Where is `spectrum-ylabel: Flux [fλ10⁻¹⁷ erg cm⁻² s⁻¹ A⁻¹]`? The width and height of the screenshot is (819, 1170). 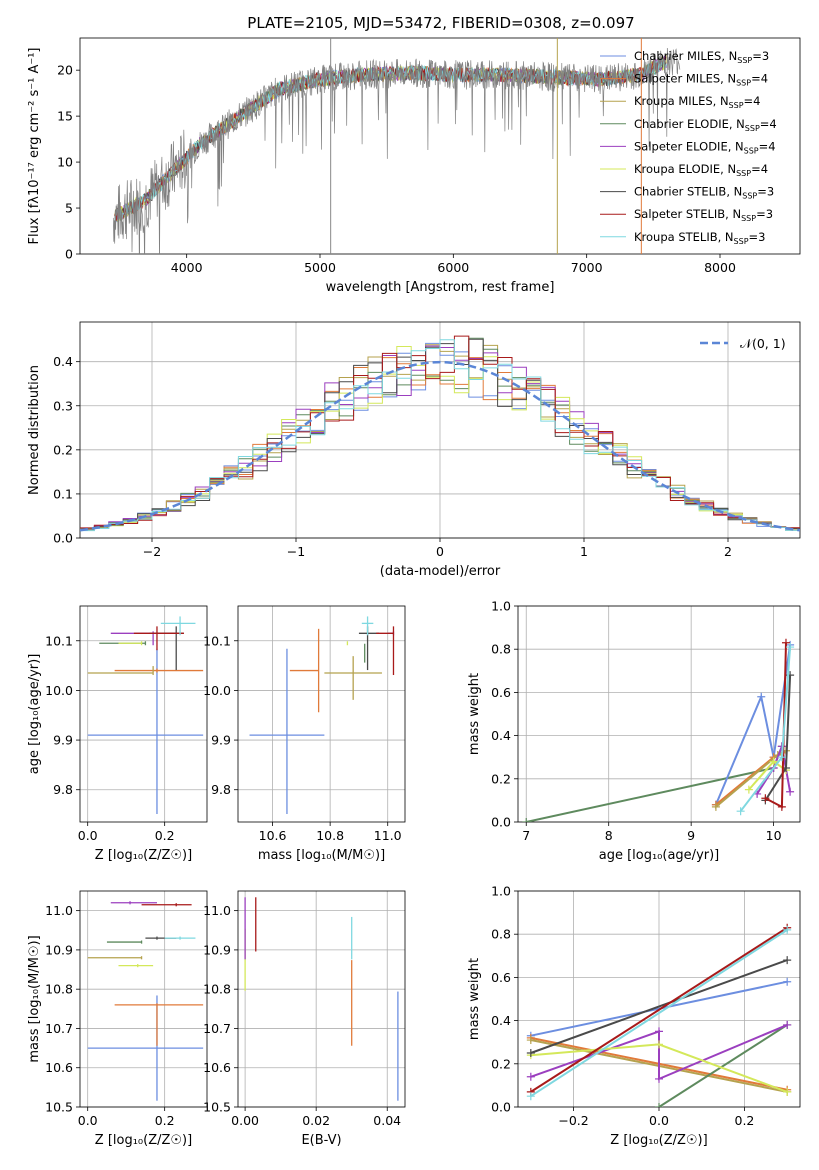
spectrum-ylabel: Flux [fλ10⁻¹⁷ erg cm⁻² s⁻¹ A⁻¹] is located at coordinates (34, 146).